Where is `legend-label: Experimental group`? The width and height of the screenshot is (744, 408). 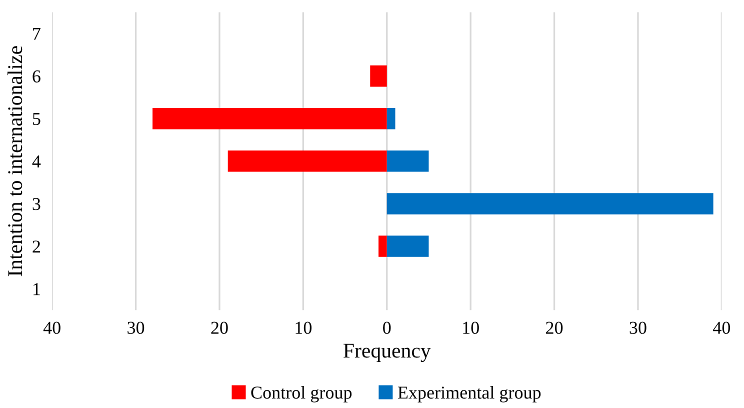
legend-label: Experimental group is located at coordinates (469, 394).